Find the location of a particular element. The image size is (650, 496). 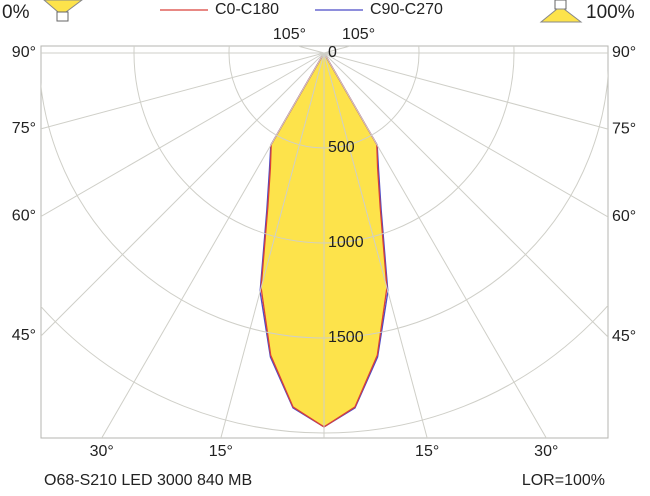

footer-left: O68-S210 LED 3000 840 MB is located at coordinates (148, 480).